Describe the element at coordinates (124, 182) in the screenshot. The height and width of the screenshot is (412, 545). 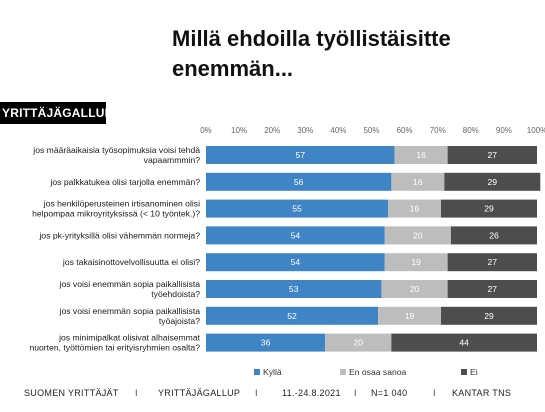
I see `category-label: jos palkkatukea olisi tarjolla enemmän?` at that location.